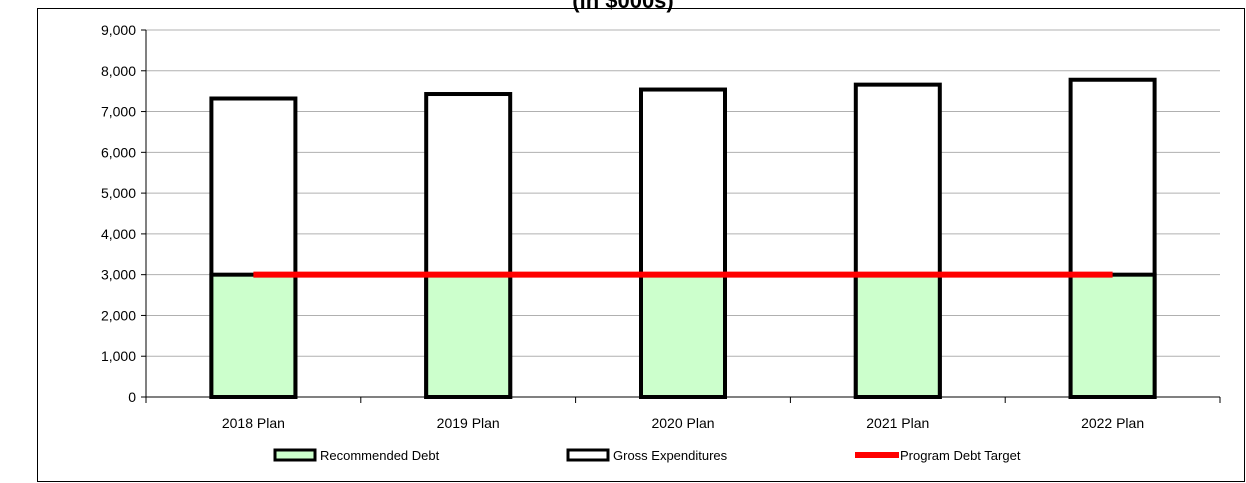 The width and height of the screenshot is (1246, 483). I want to click on legend-label: Gross Expenditures, so click(670, 455).